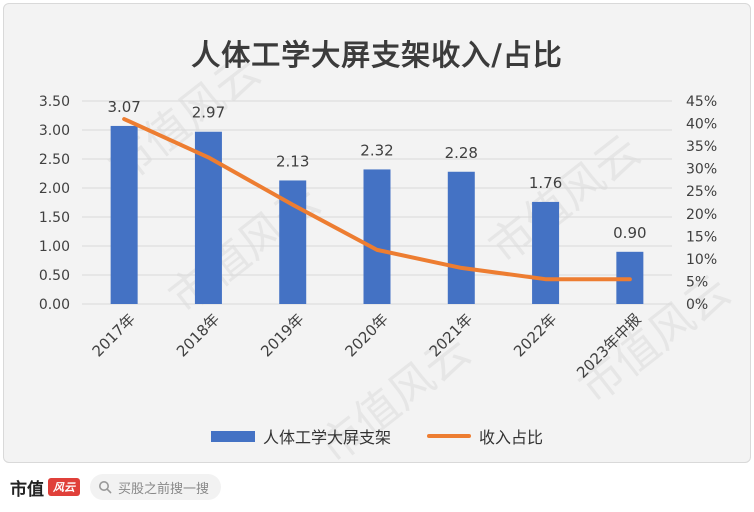  Describe the element at coordinates (282, 335) in the screenshot. I see `x-tick-label: 2019年` at that location.